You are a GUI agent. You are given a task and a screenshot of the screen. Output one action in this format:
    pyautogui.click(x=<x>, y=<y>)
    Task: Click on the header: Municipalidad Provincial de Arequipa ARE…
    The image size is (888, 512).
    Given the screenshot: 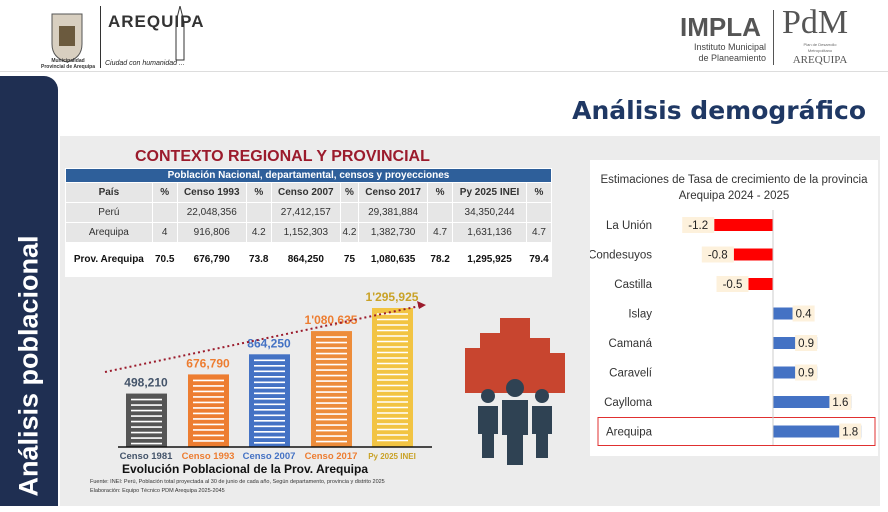 What is the action you would take?
    pyautogui.click(x=444, y=36)
    